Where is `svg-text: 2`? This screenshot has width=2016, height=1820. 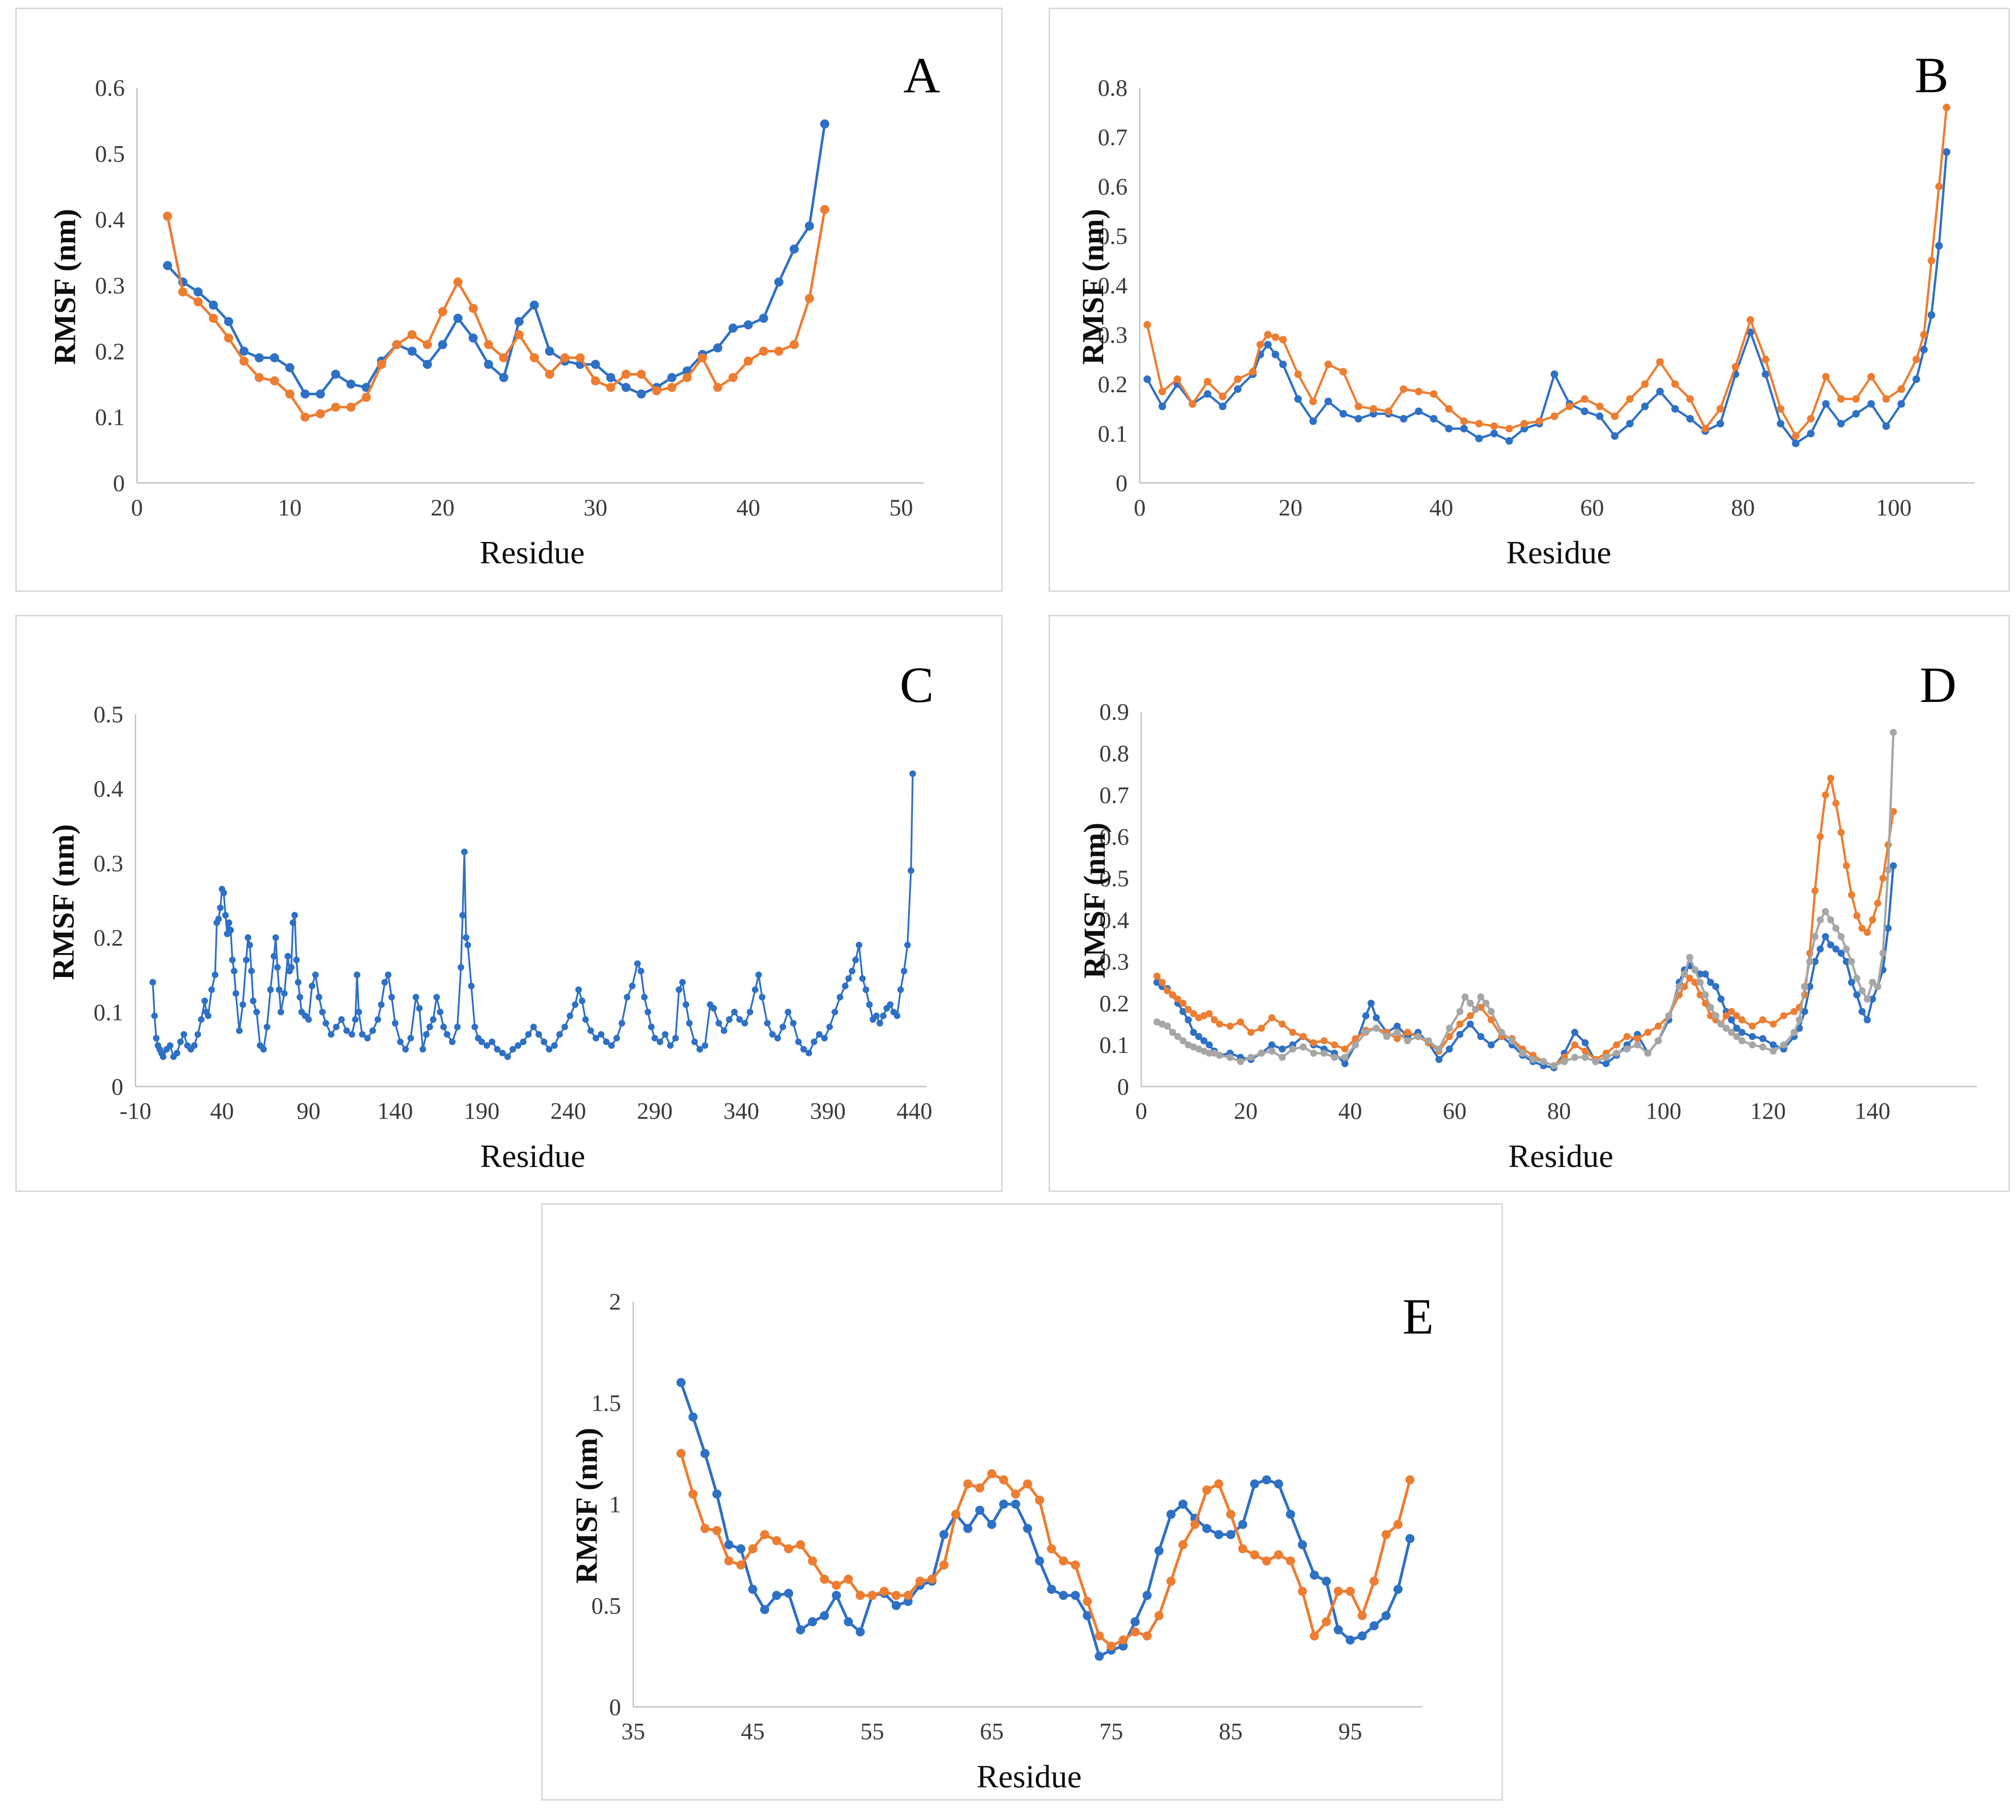 svg-text: 2 is located at coordinates (615, 1302).